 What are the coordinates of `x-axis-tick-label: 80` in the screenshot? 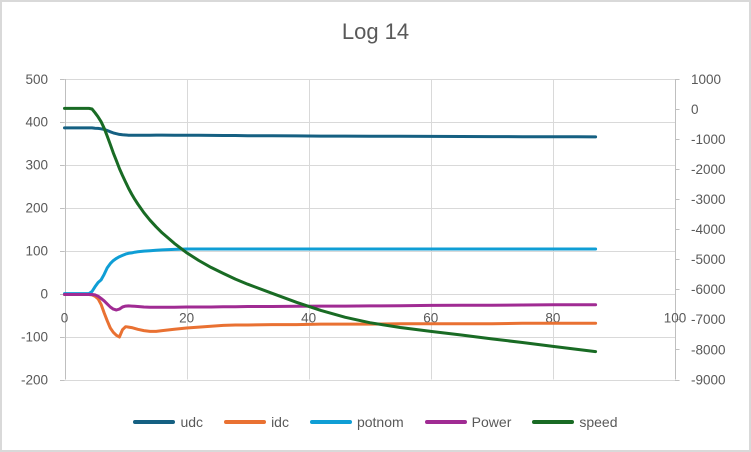 It's located at (552, 317).